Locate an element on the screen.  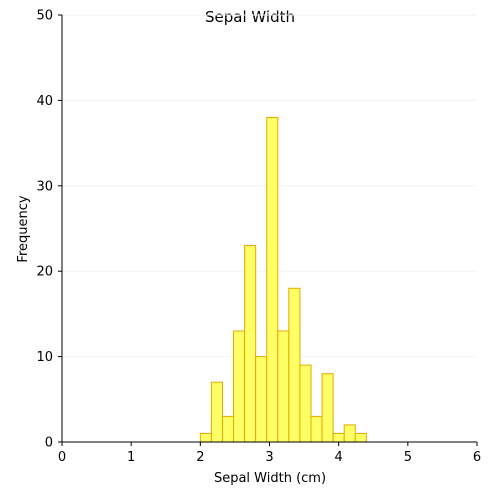
y-tick-label-5: 50 is located at coordinates (44, 16).